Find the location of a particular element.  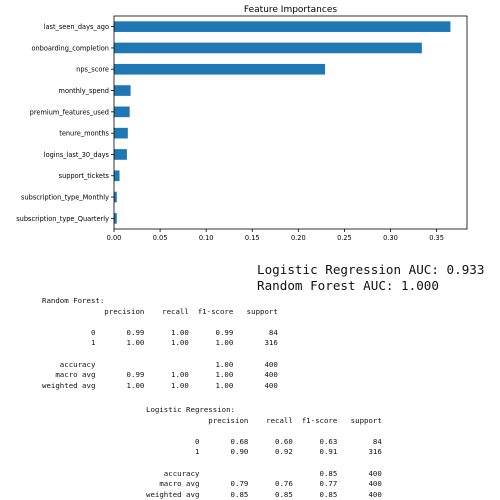

ytick-label-premium_features_used: premium_features_used is located at coordinates (69, 112).